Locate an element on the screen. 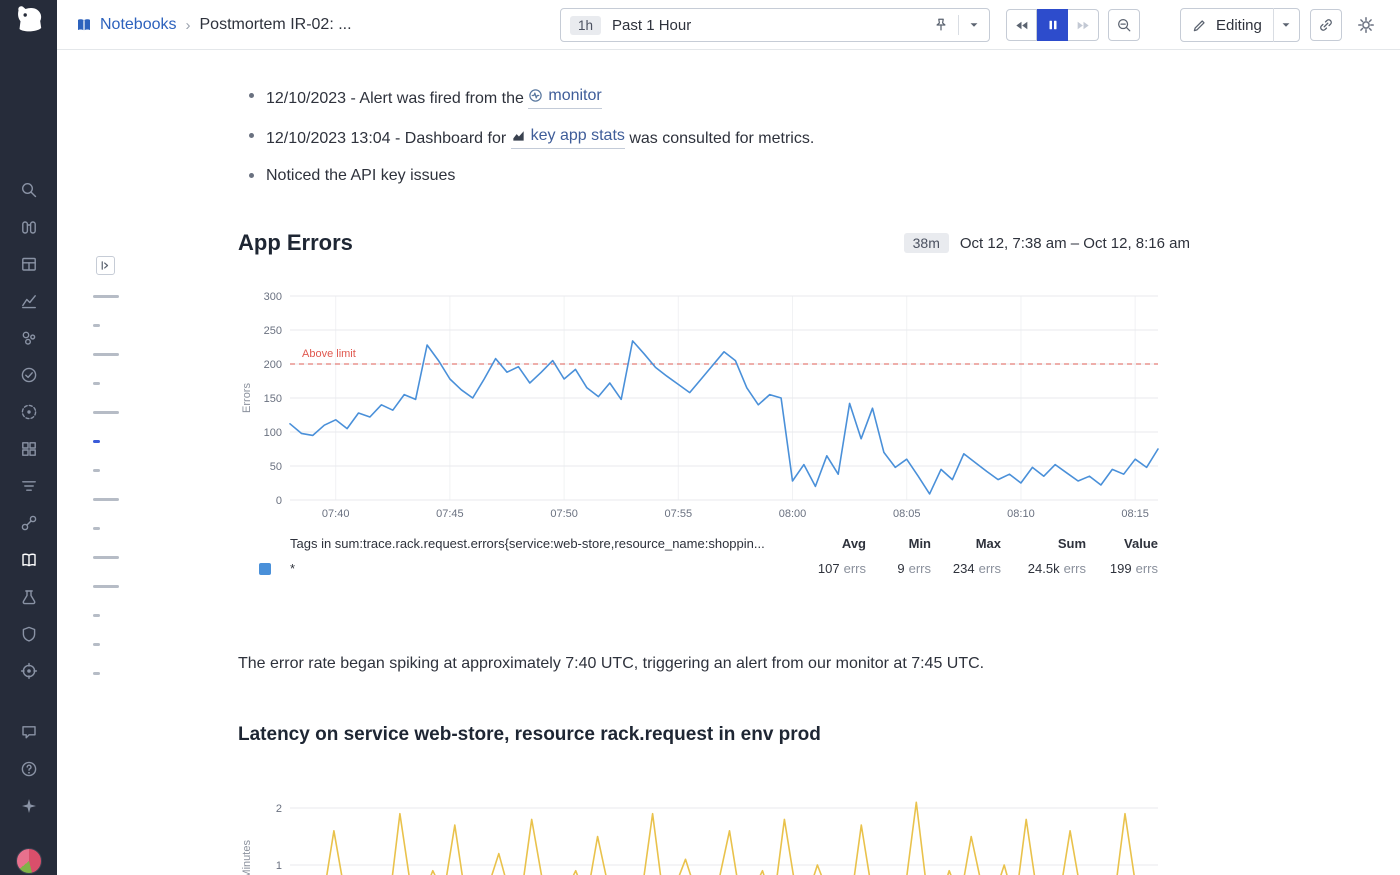 This screenshot has height=875, width=1400. latency-timeseries: 012Minutes is located at coordinates (704, 828).